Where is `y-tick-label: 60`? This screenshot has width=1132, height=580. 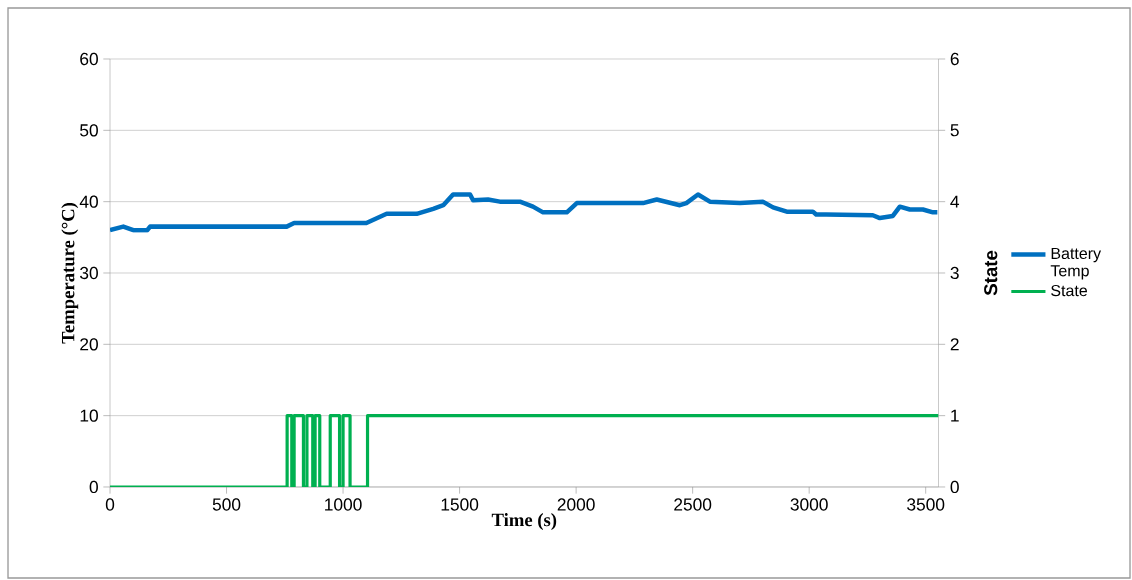 y-tick-label: 60 is located at coordinates (89, 59).